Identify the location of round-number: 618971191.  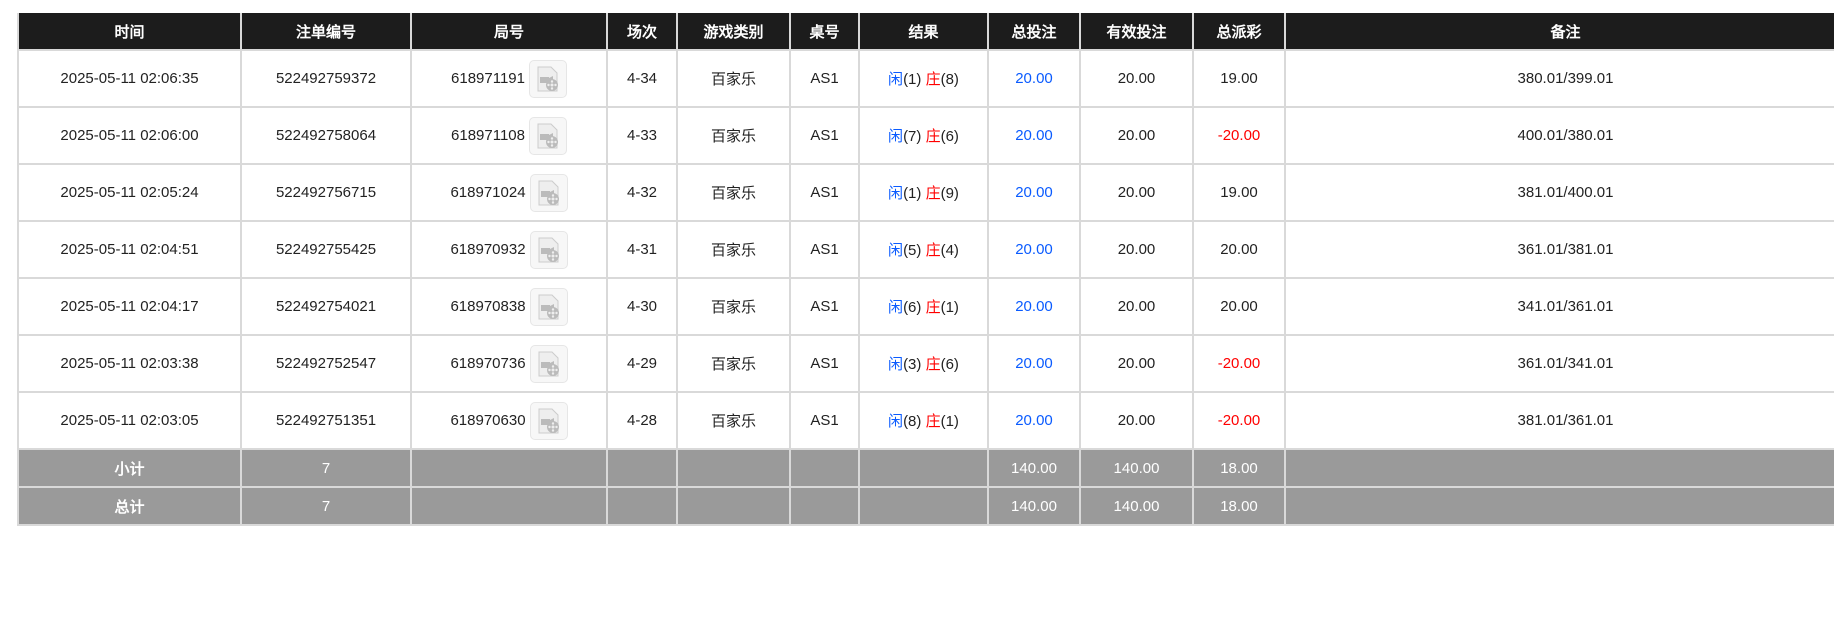
(488, 78).